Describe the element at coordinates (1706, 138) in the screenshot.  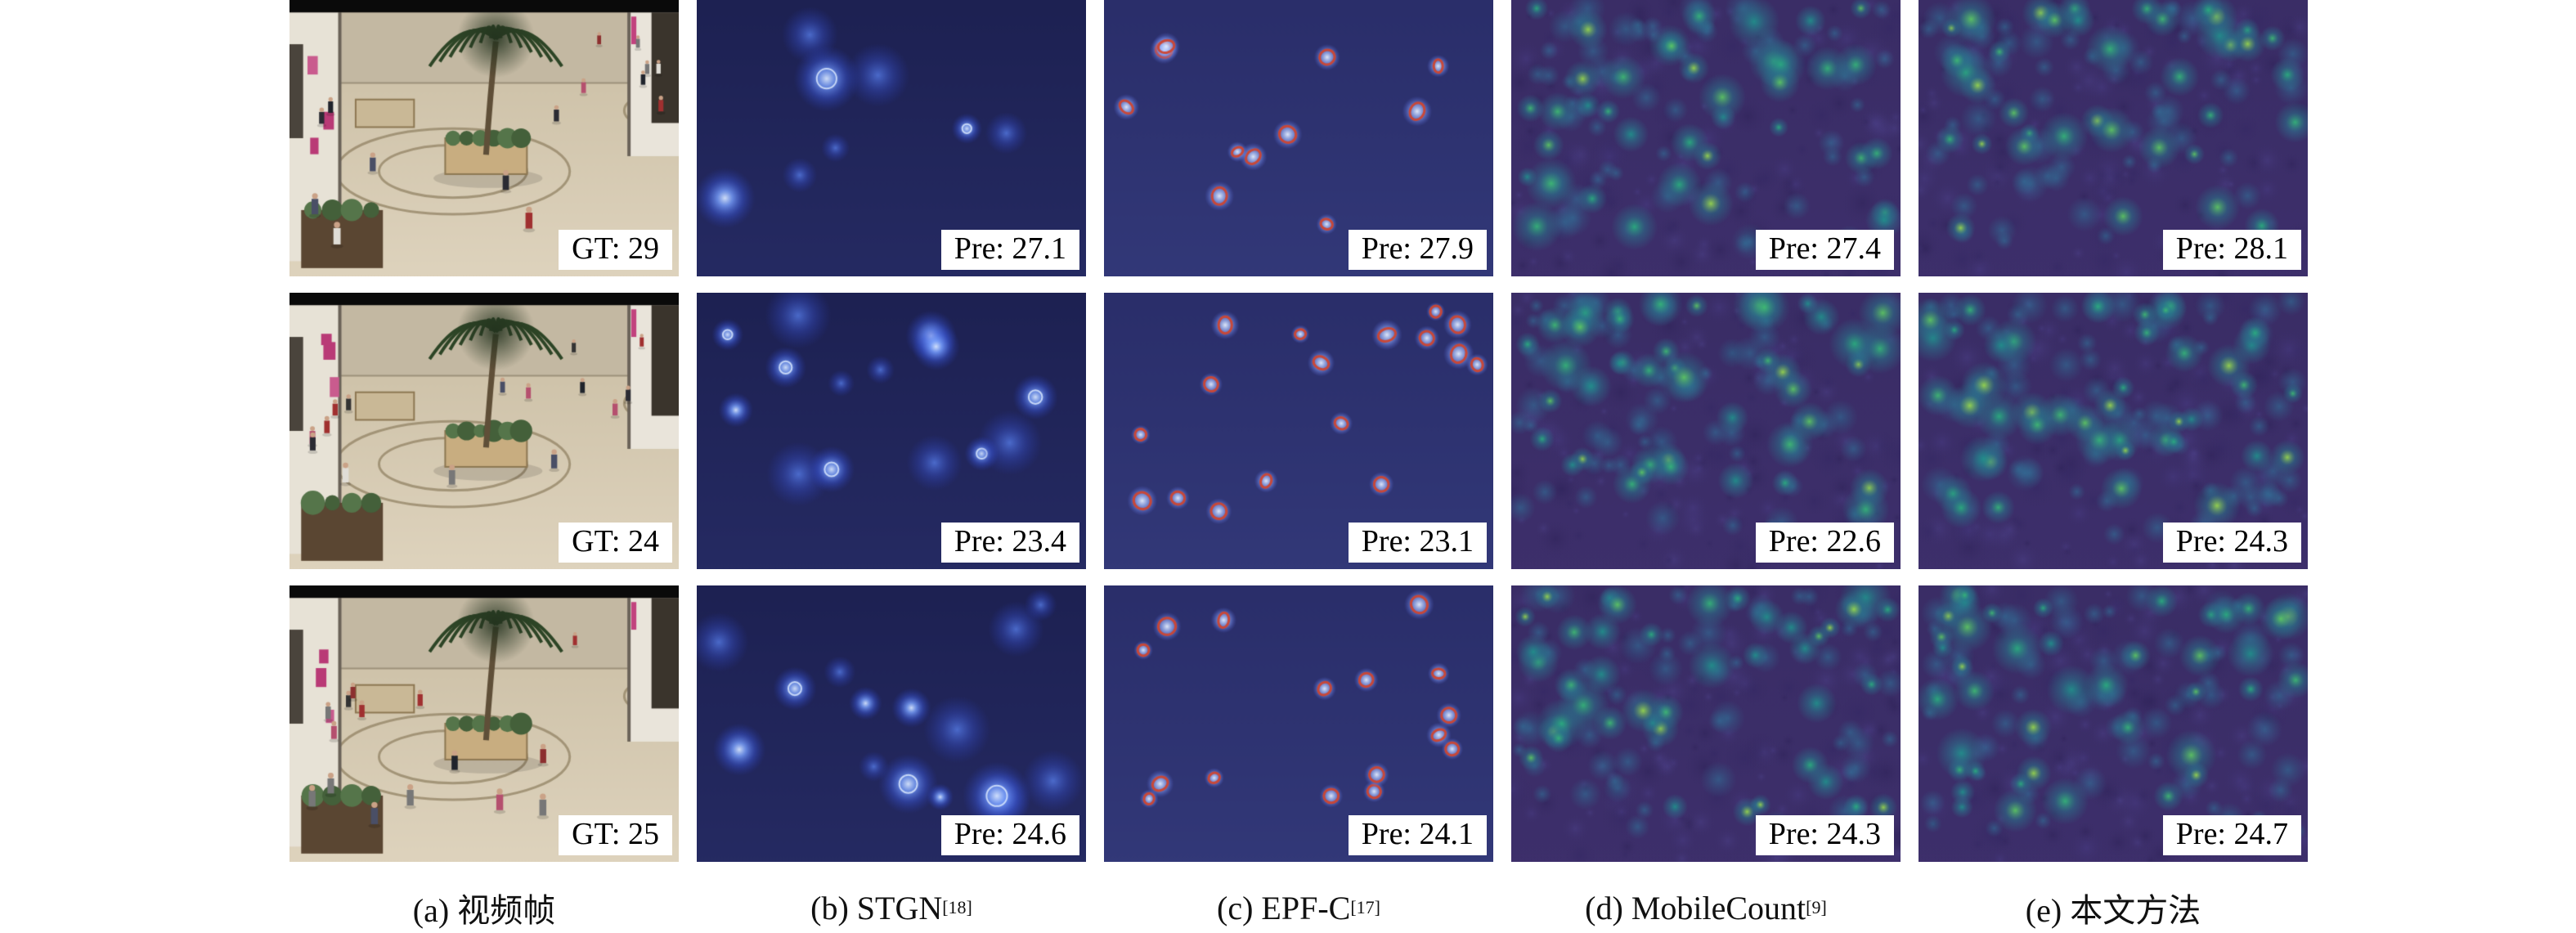
I see `panel-row1-col-d: Pre: 27.4` at that location.